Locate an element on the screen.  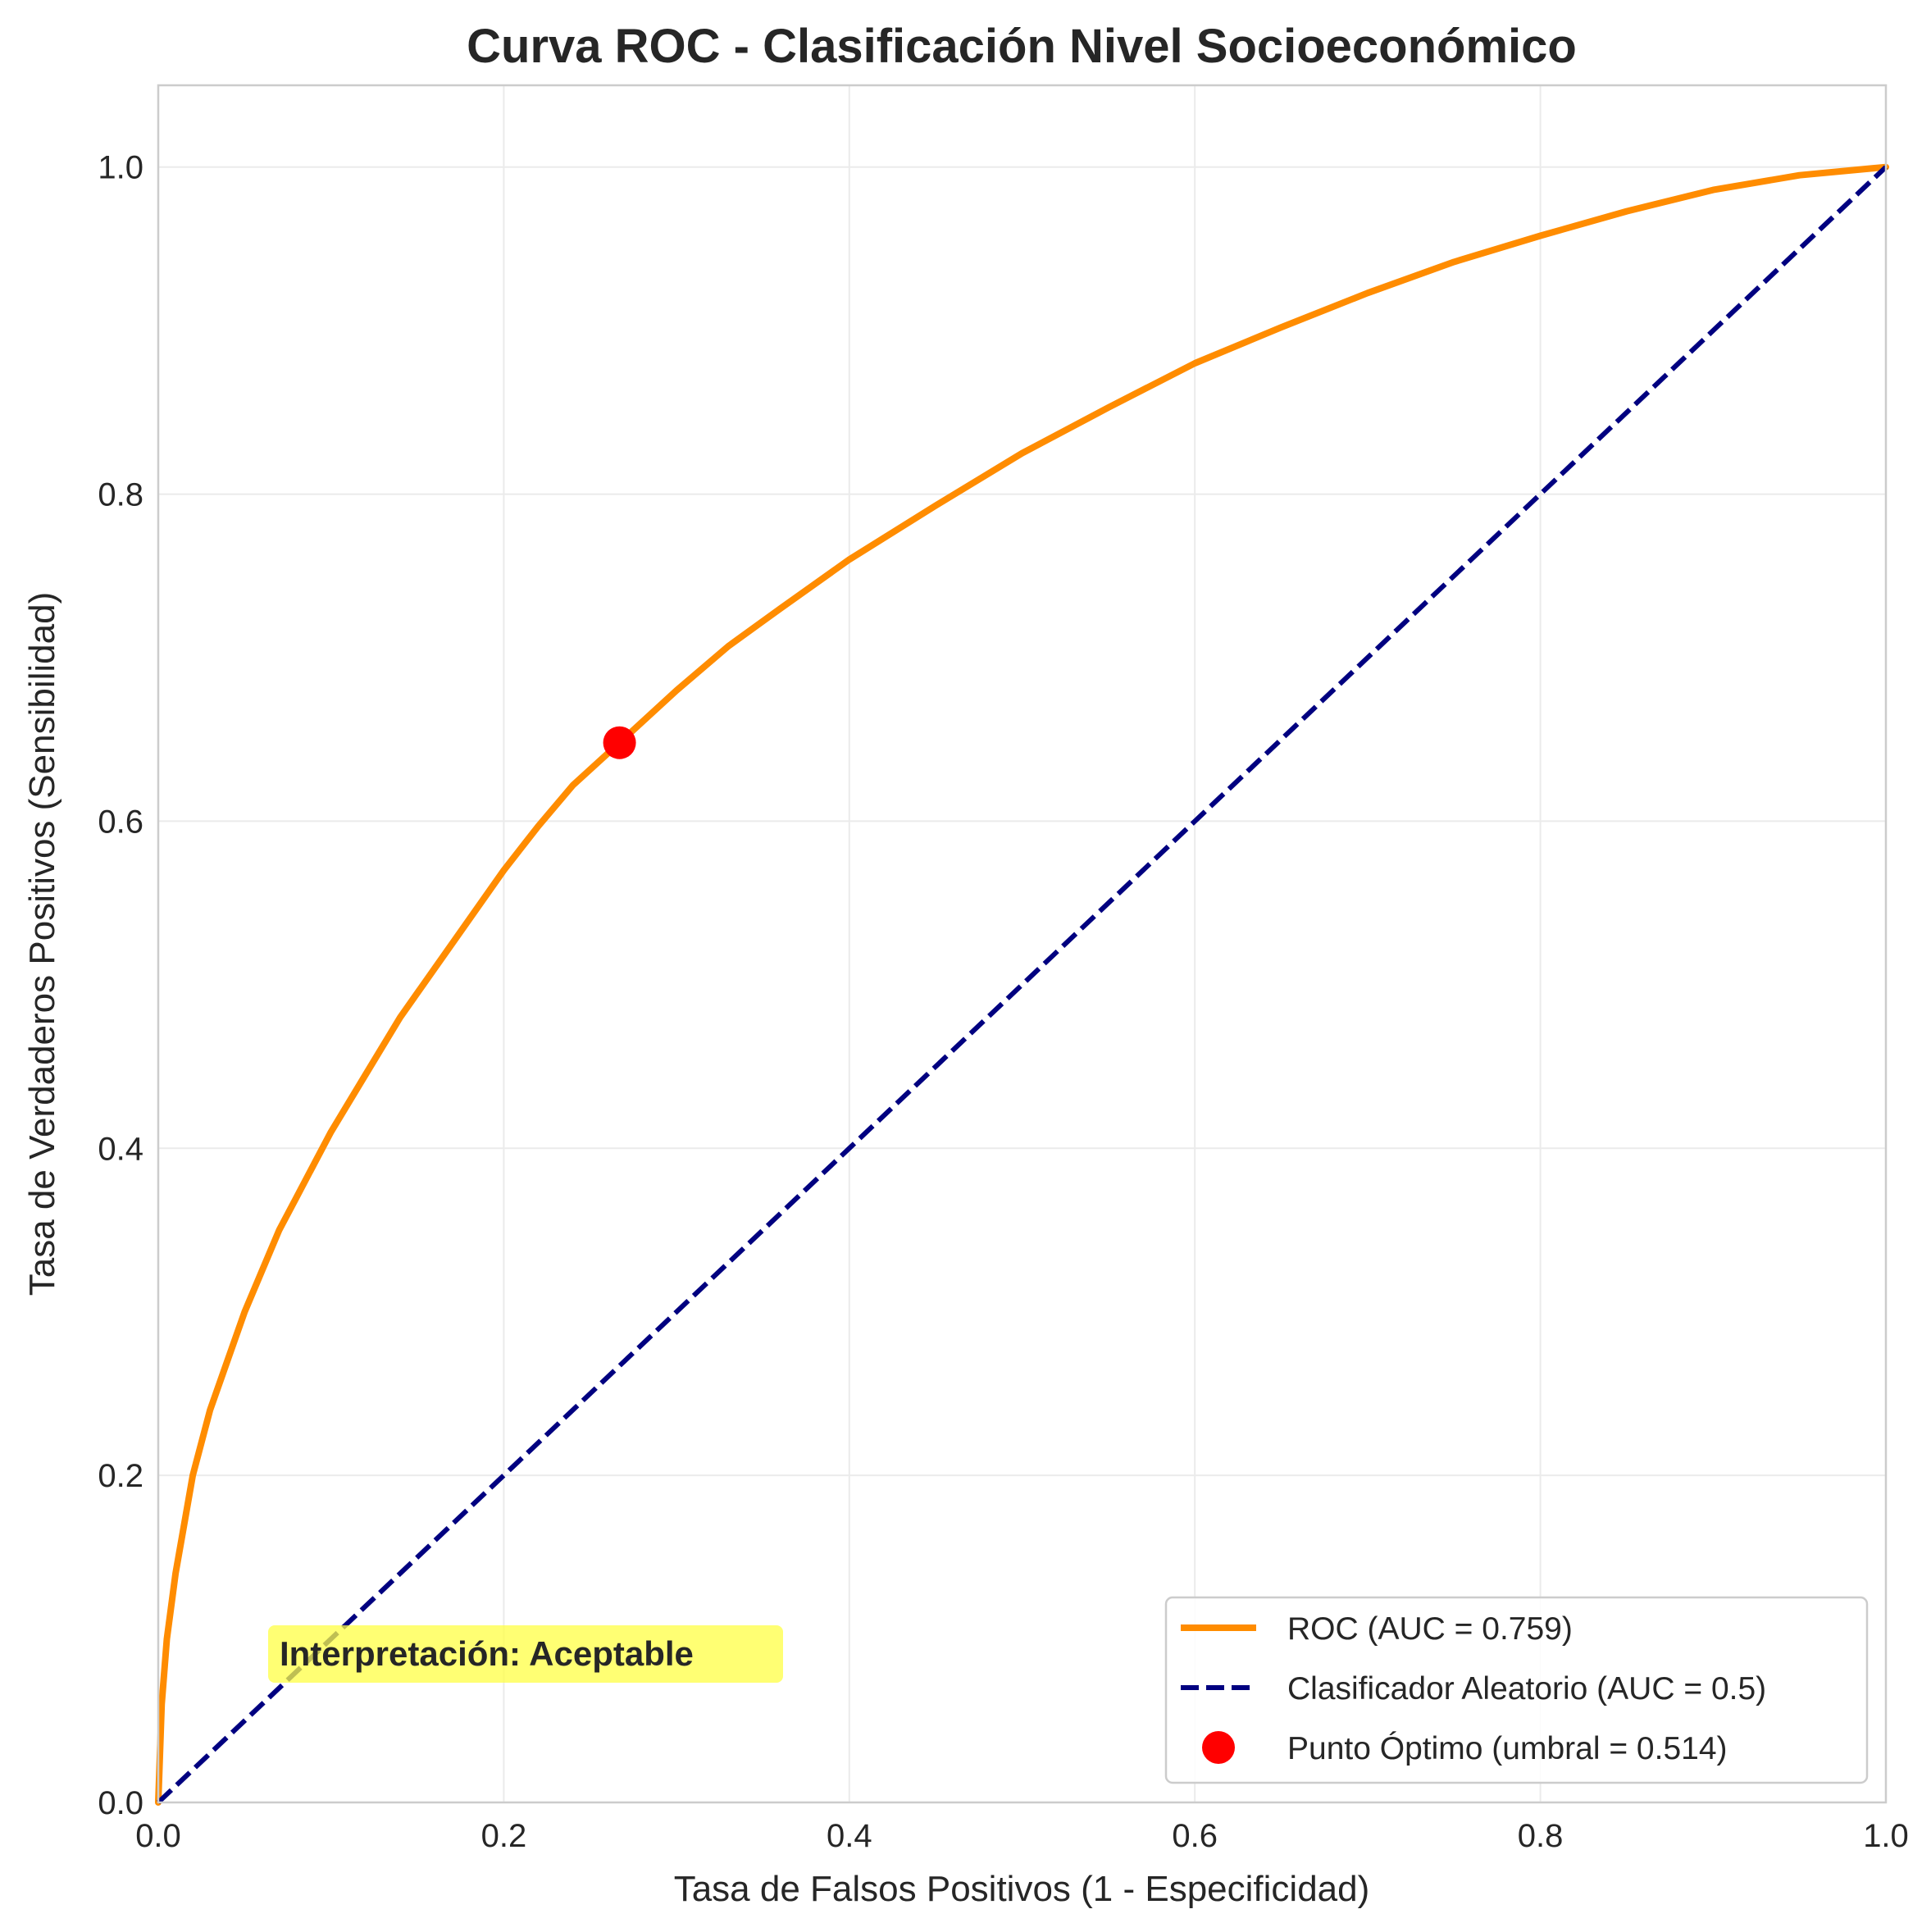
y-tick-label: 0.0 is located at coordinates (120, 1803).